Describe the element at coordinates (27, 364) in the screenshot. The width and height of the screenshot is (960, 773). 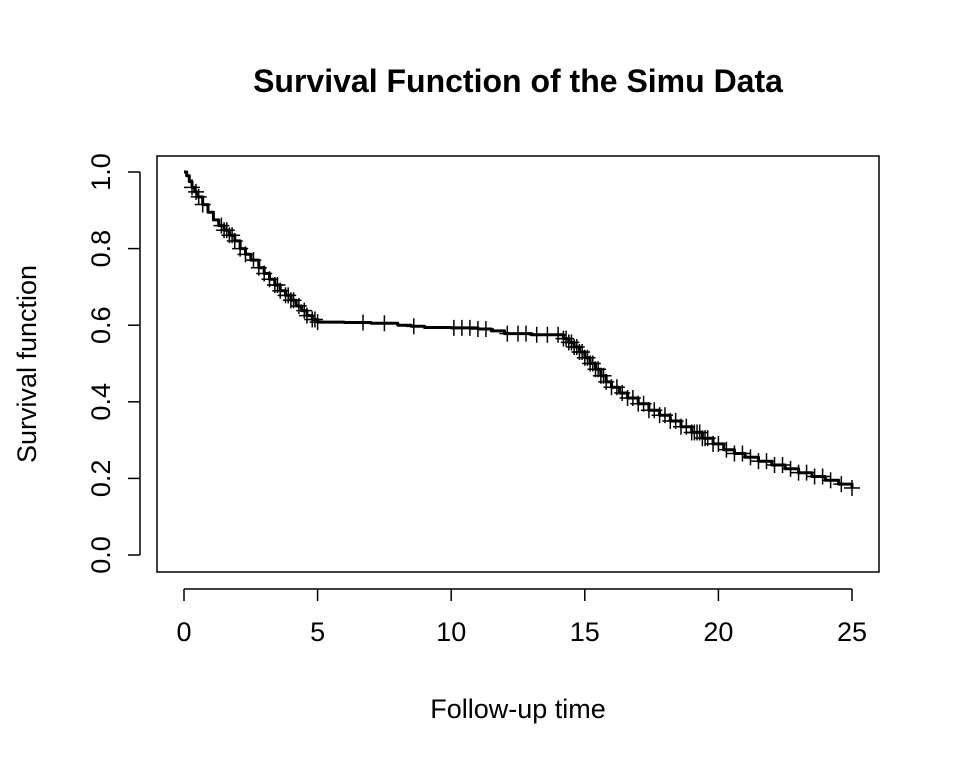
I see `y-axis-label: Survival function` at that location.